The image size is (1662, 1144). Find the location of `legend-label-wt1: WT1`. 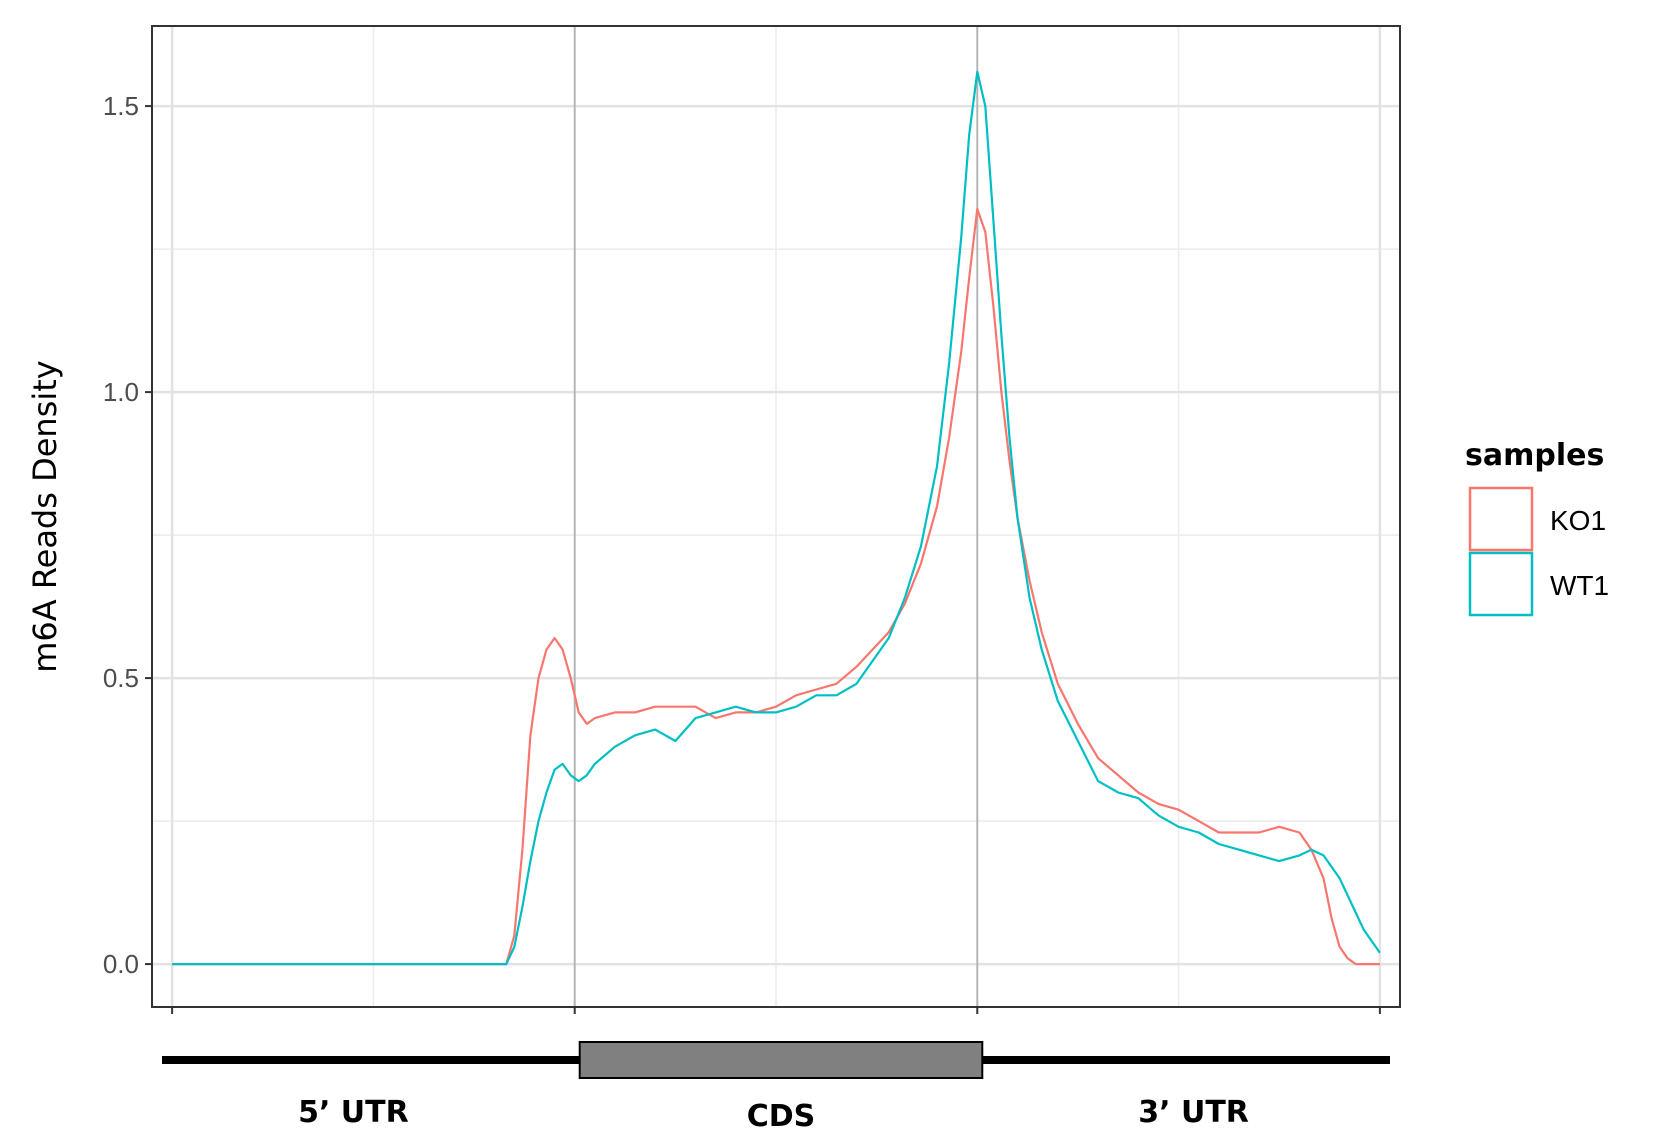

legend-label-wt1: WT1 is located at coordinates (1579, 585).